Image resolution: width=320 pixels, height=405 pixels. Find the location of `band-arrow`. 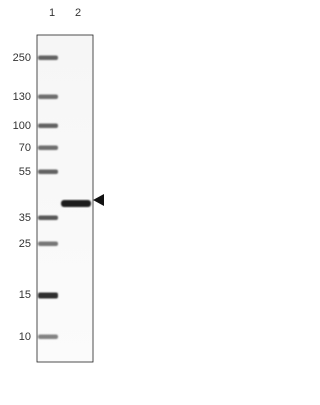

band-arrow is located at coordinates (98, 200).